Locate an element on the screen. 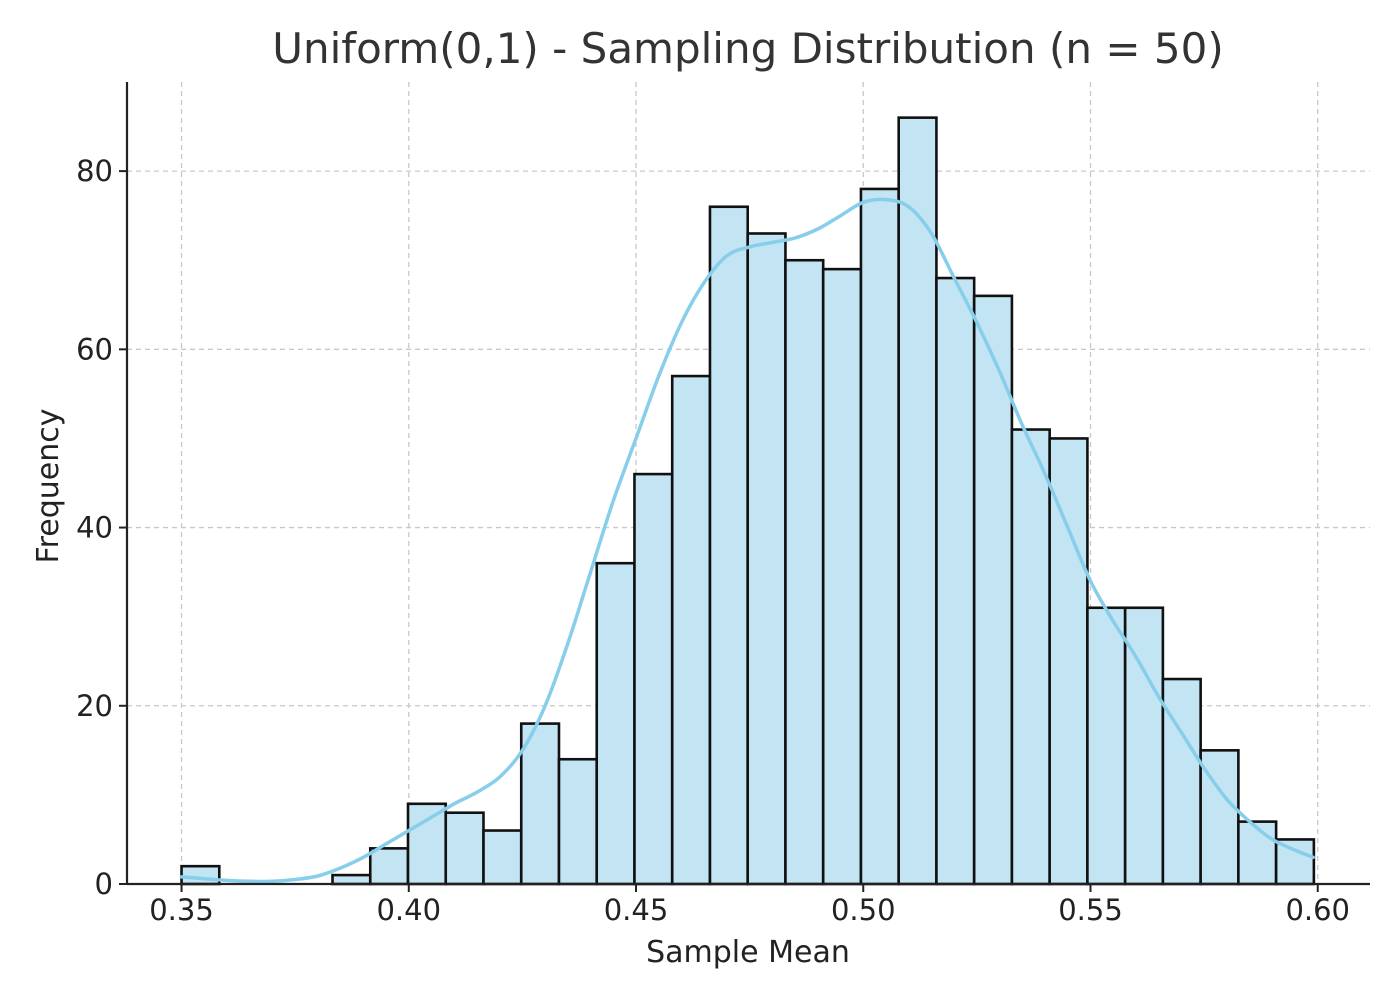  x-tick-label-2: 0.45 is located at coordinates (636, 910).